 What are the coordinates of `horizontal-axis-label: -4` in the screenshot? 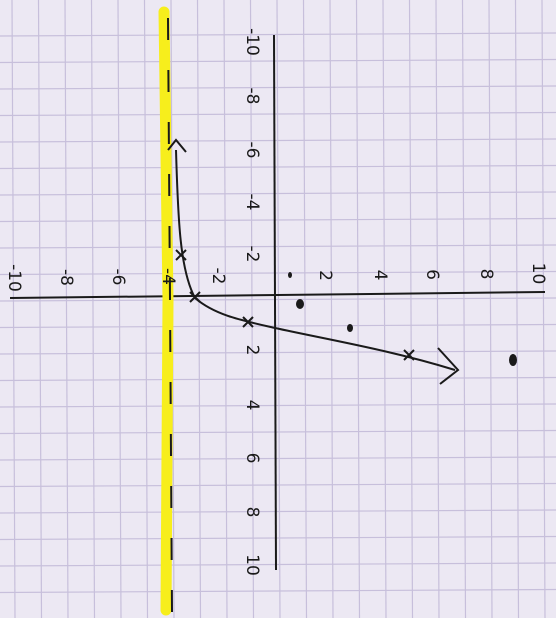 It's located at (168, 276).